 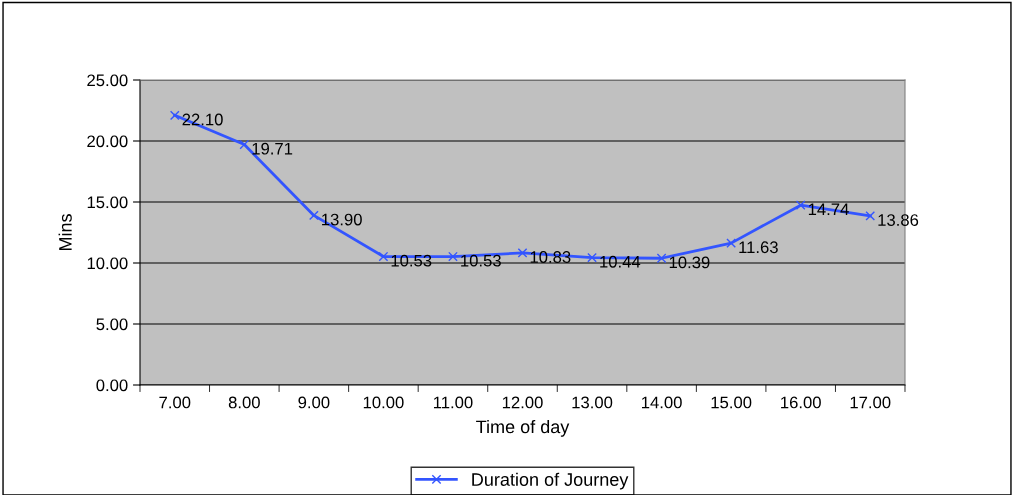 What do you see at coordinates (453, 402) in the screenshot?
I see `x-tick-label: 11.00` at bounding box center [453, 402].